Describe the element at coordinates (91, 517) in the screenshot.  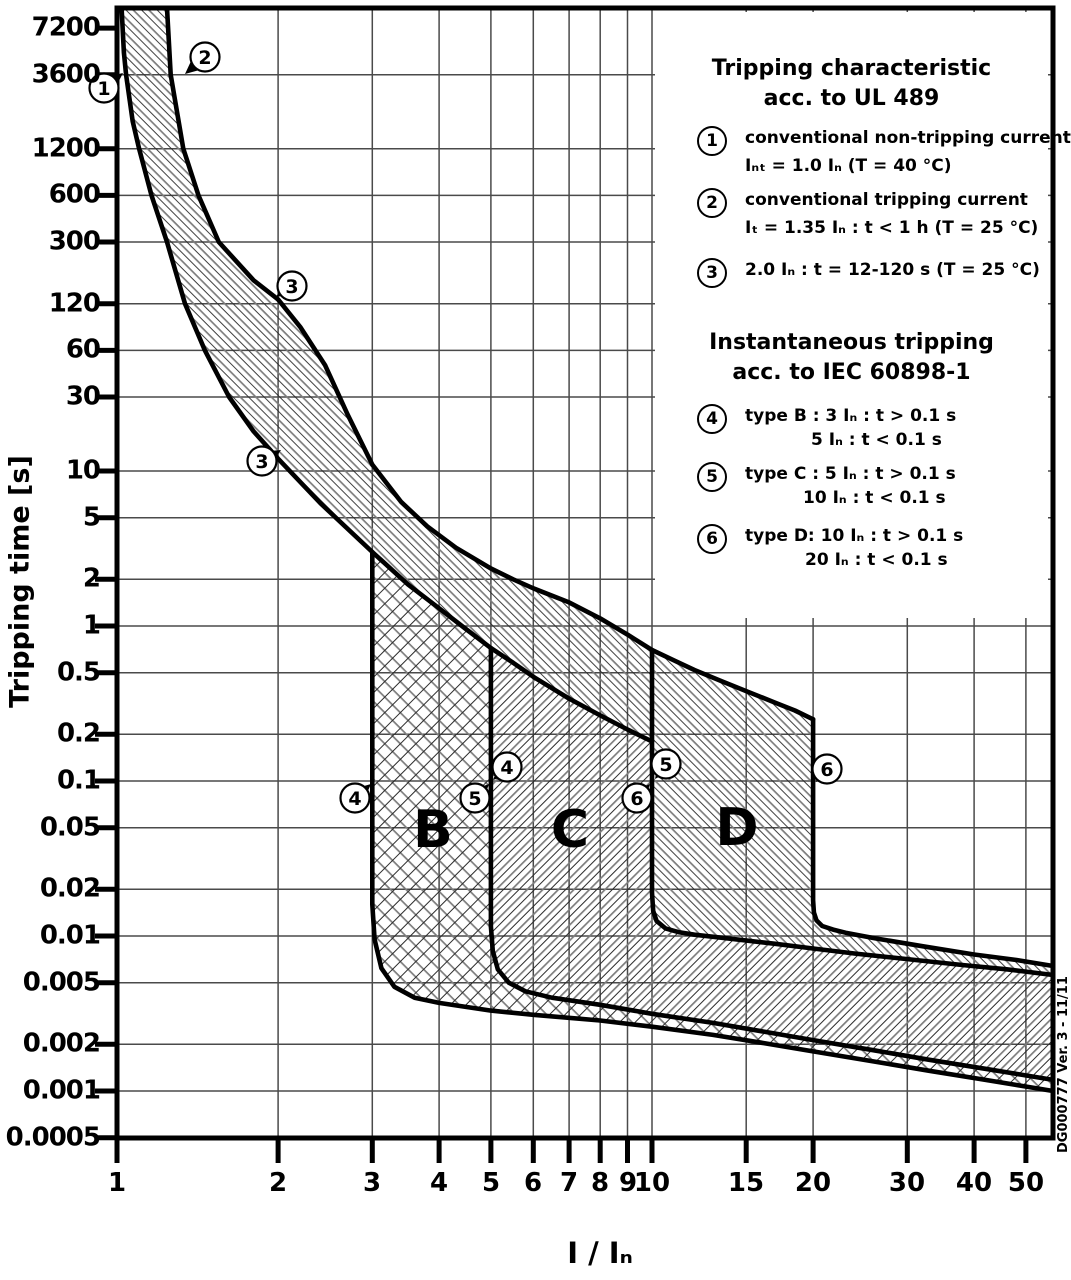
I see `y-tick-label-5: 5` at that location.